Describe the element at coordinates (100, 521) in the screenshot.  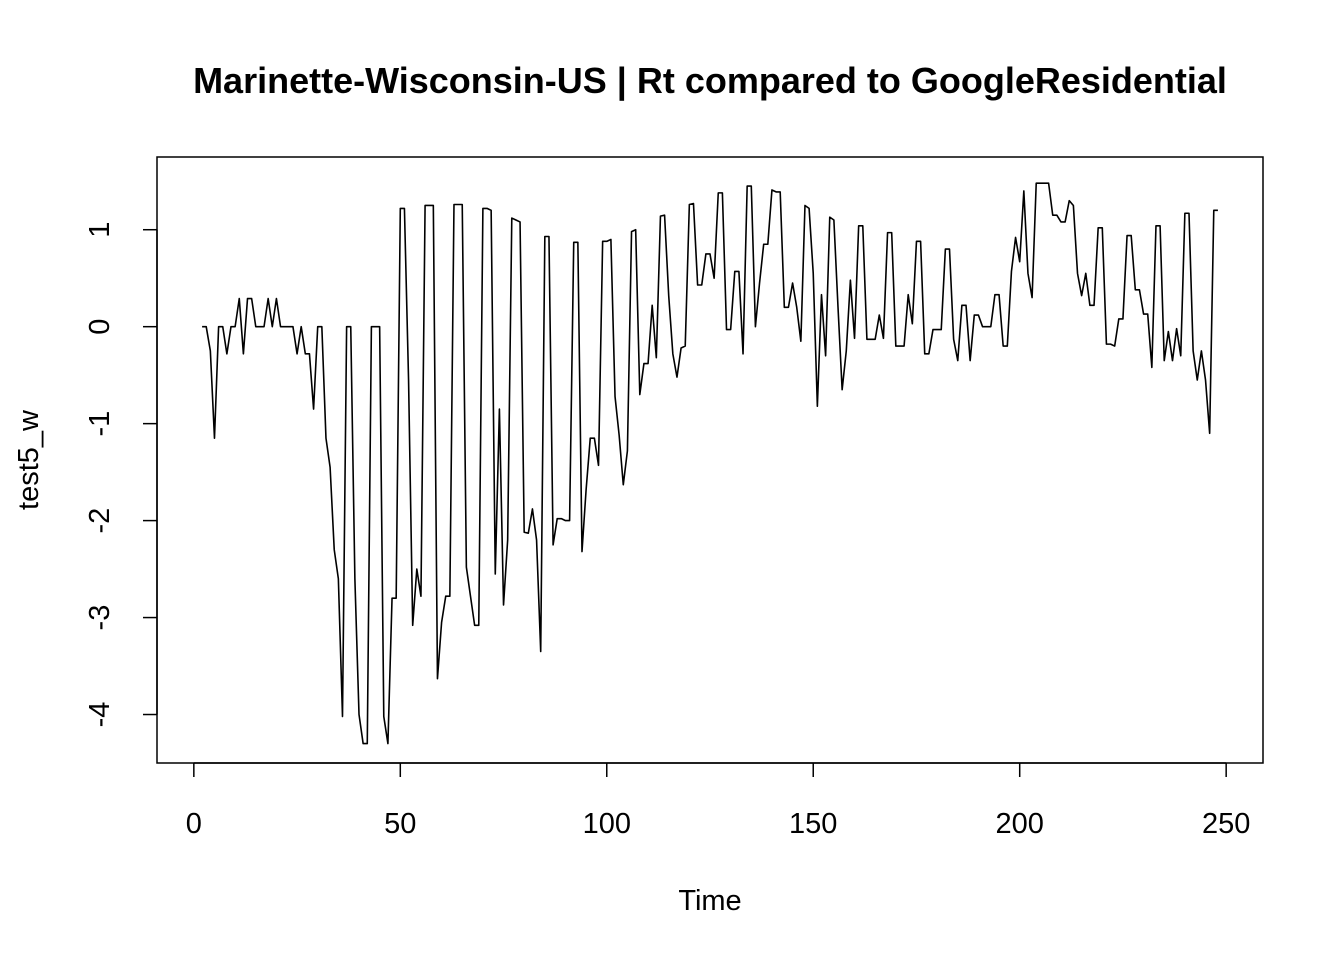
I see `y-tick-label: -2` at that location.